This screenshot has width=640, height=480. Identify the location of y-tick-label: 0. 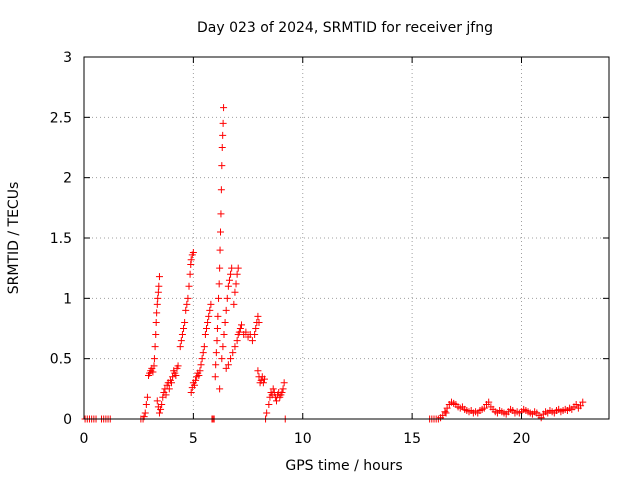
(67, 420).